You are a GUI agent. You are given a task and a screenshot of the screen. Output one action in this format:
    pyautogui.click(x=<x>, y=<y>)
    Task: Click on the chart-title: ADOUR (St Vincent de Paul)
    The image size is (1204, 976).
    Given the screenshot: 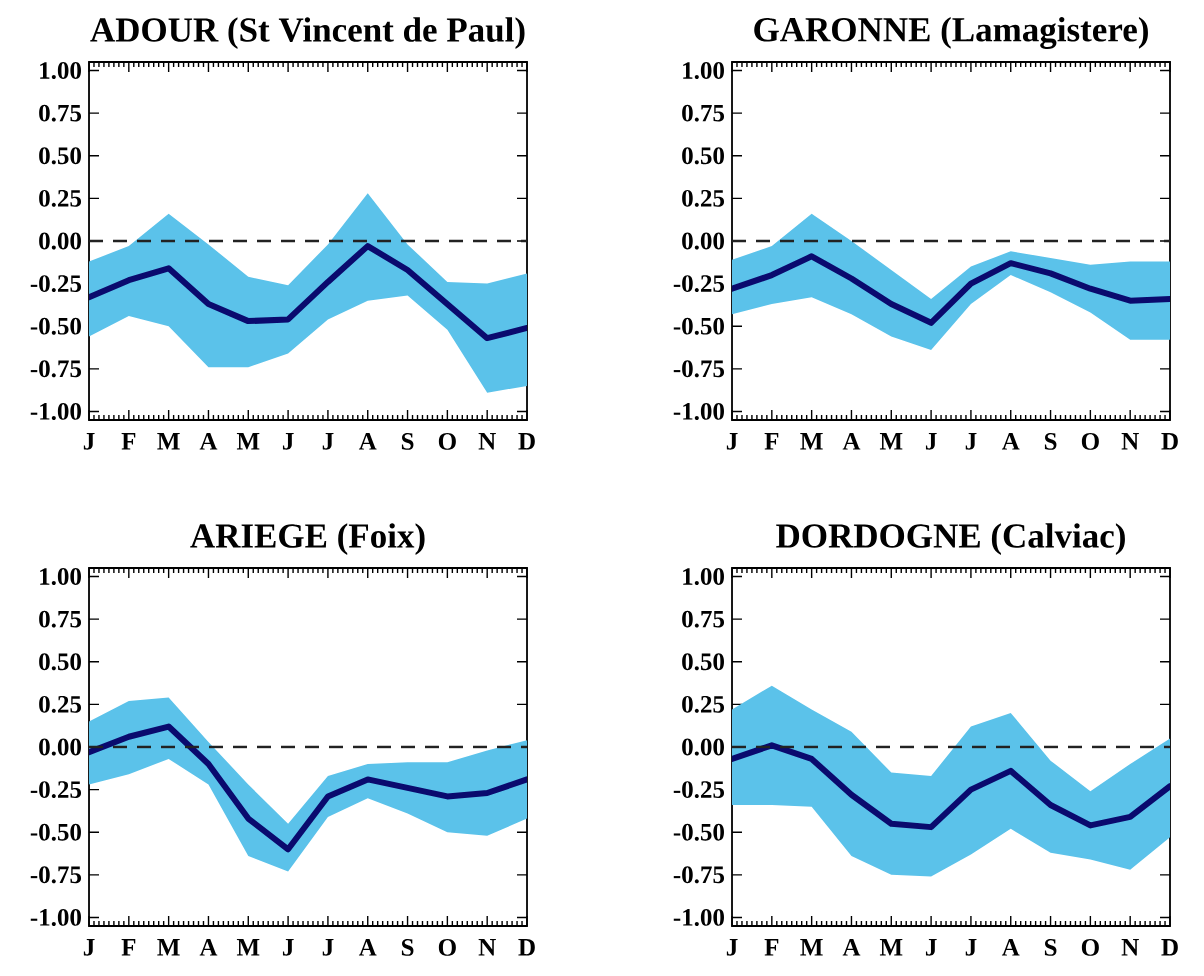 What is the action you would take?
    pyautogui.click(x=307, y=33)
    